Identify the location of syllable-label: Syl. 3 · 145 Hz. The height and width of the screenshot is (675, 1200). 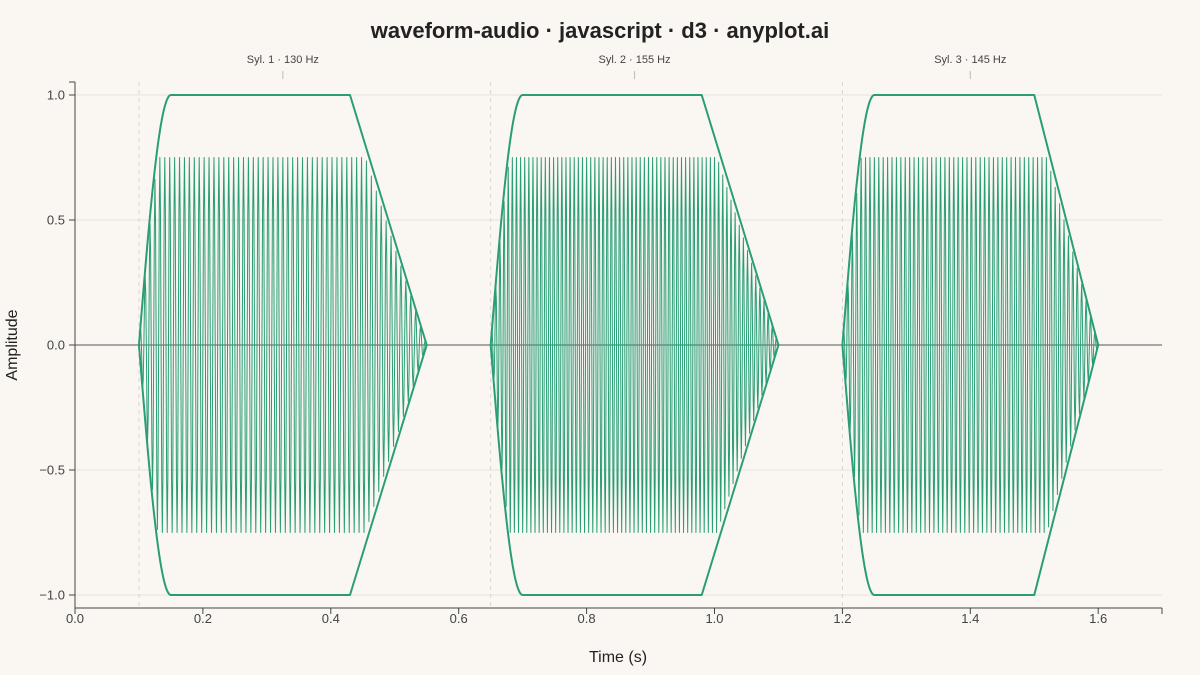
(970, 60).